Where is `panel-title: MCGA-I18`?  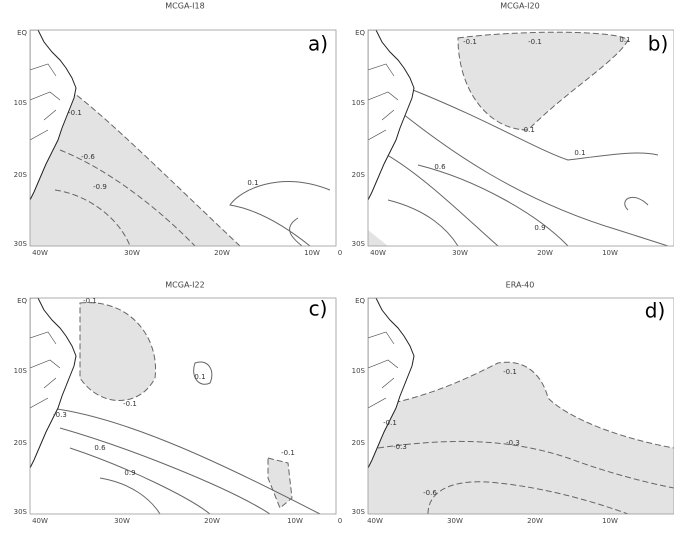
panel-title: MCGA-I18 is located at coordinates (184, 6).